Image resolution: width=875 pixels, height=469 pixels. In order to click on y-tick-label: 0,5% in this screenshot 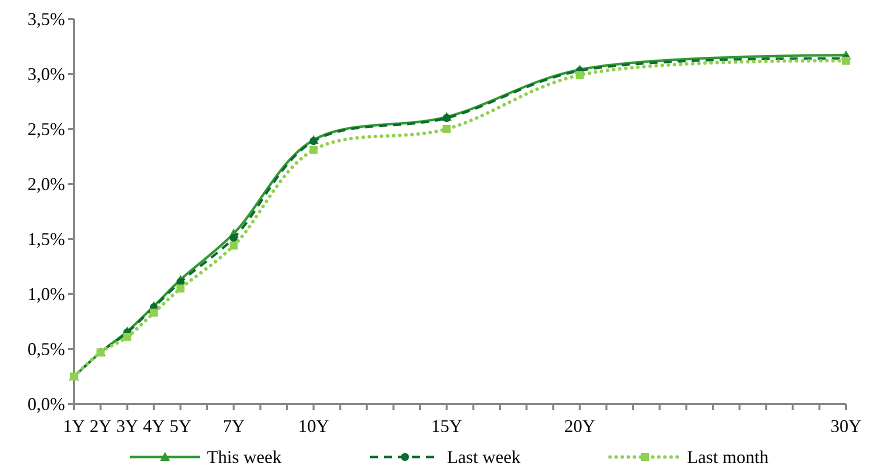, I will do `click(46, 349)`.